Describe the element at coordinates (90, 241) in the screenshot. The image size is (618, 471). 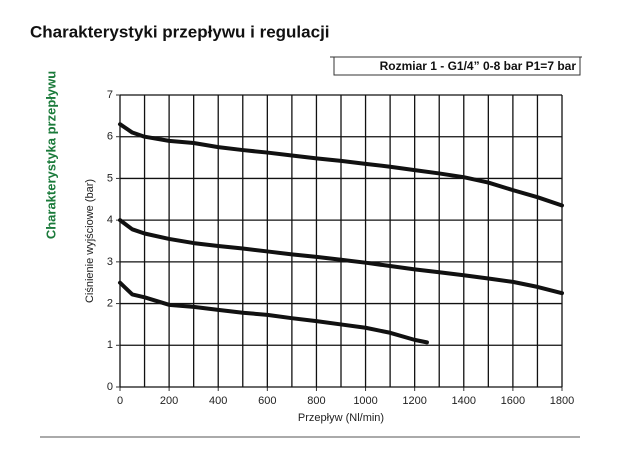
I see `y-axis-label: Ciśnienie wyjściowe (bar)` at that location.